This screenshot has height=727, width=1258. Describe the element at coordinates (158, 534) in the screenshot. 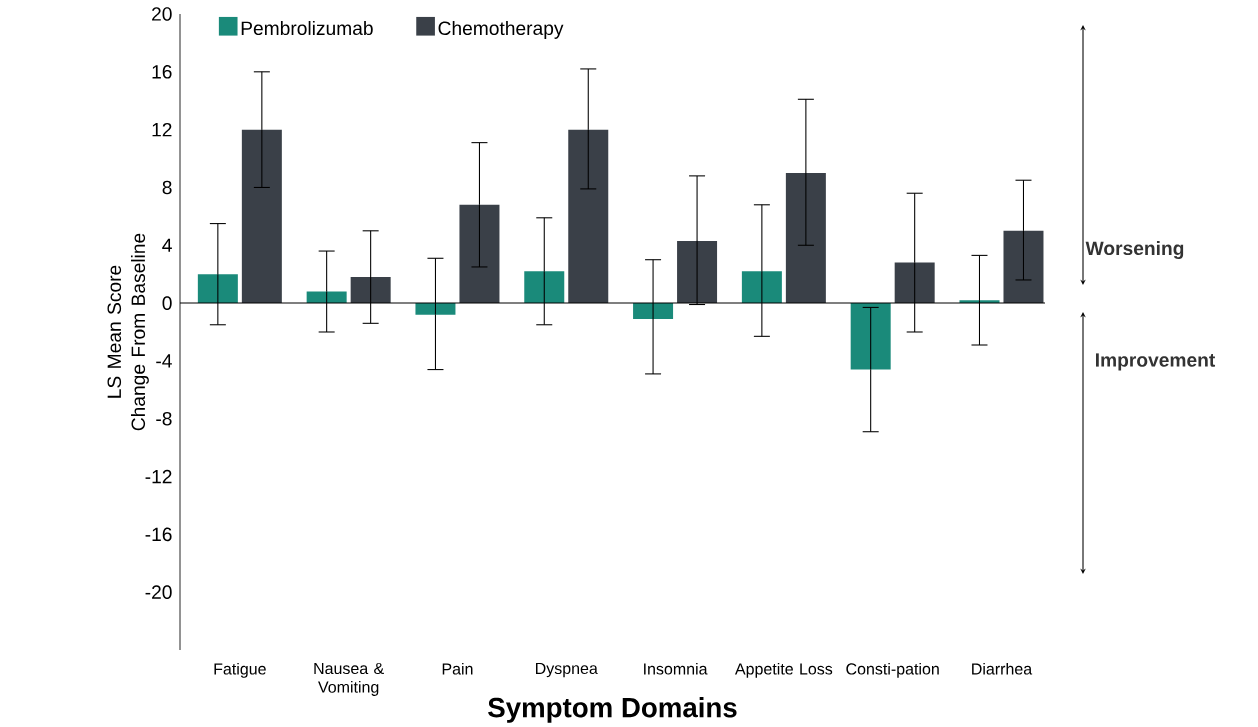

I see `y-tick-label: -16` at that location.